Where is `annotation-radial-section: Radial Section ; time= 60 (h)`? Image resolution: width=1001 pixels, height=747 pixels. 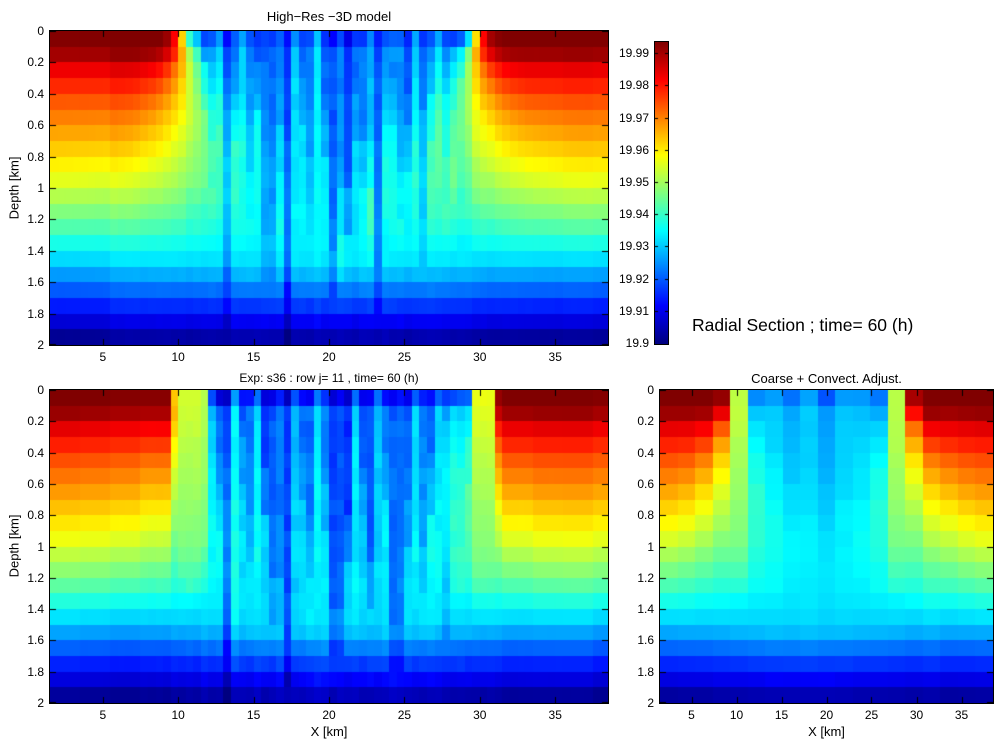
annotation-radial-section: Radial Section ; time= 60 (h) is located at coordinates (803, 325).